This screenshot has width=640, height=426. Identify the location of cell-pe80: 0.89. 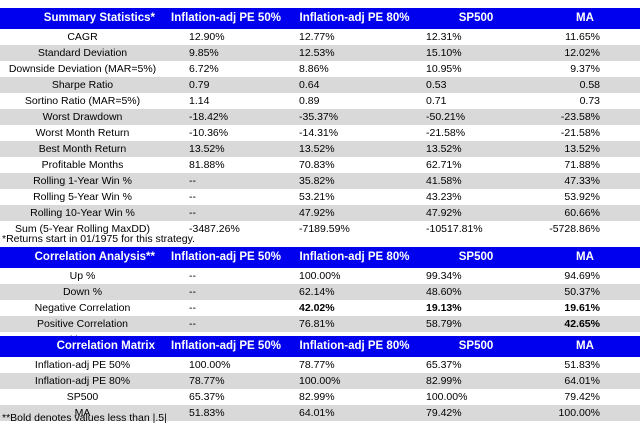
(309, 101).